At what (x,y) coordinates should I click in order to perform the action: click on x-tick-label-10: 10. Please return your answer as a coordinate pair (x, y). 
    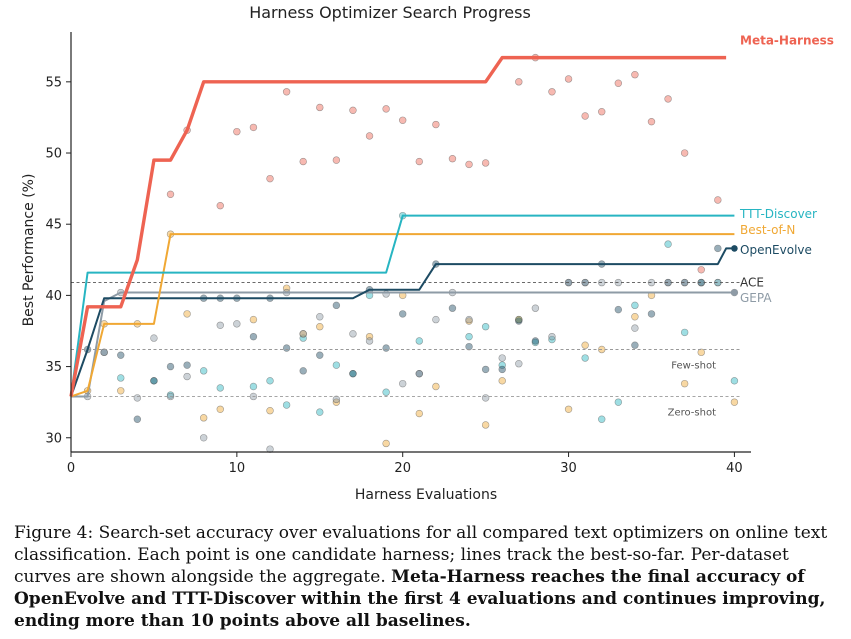
    Looking at the image, I should click on (237, 468).